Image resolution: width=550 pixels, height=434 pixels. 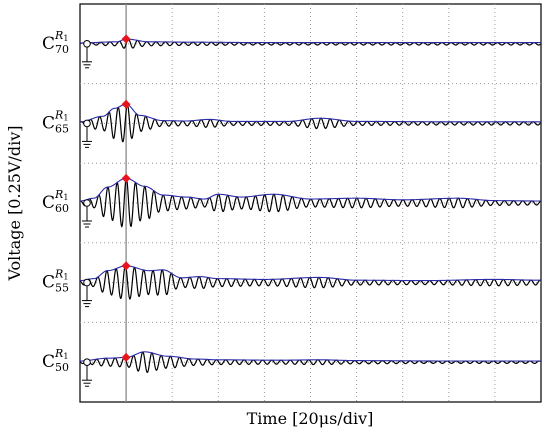 I want to click on ground-symbols, so click(x=87, y=213).